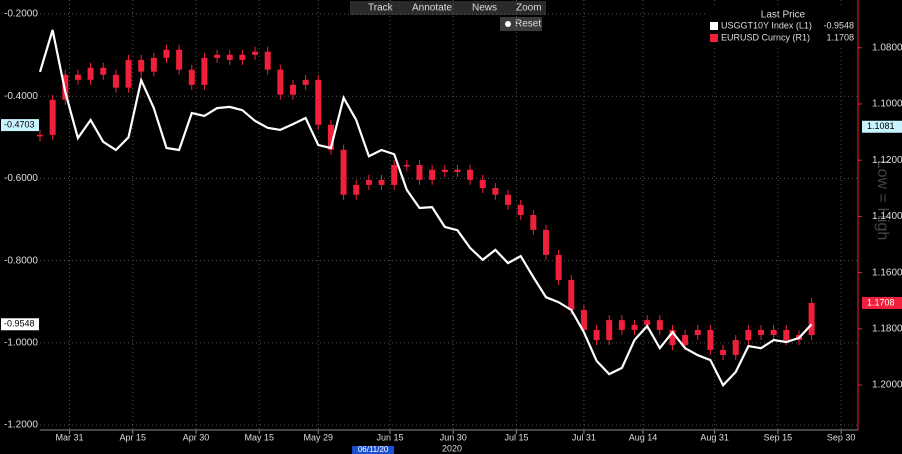 This screenshot has height=454, width=902. I want to click on y2-tick-label: 1.1400, so click(887, 216).